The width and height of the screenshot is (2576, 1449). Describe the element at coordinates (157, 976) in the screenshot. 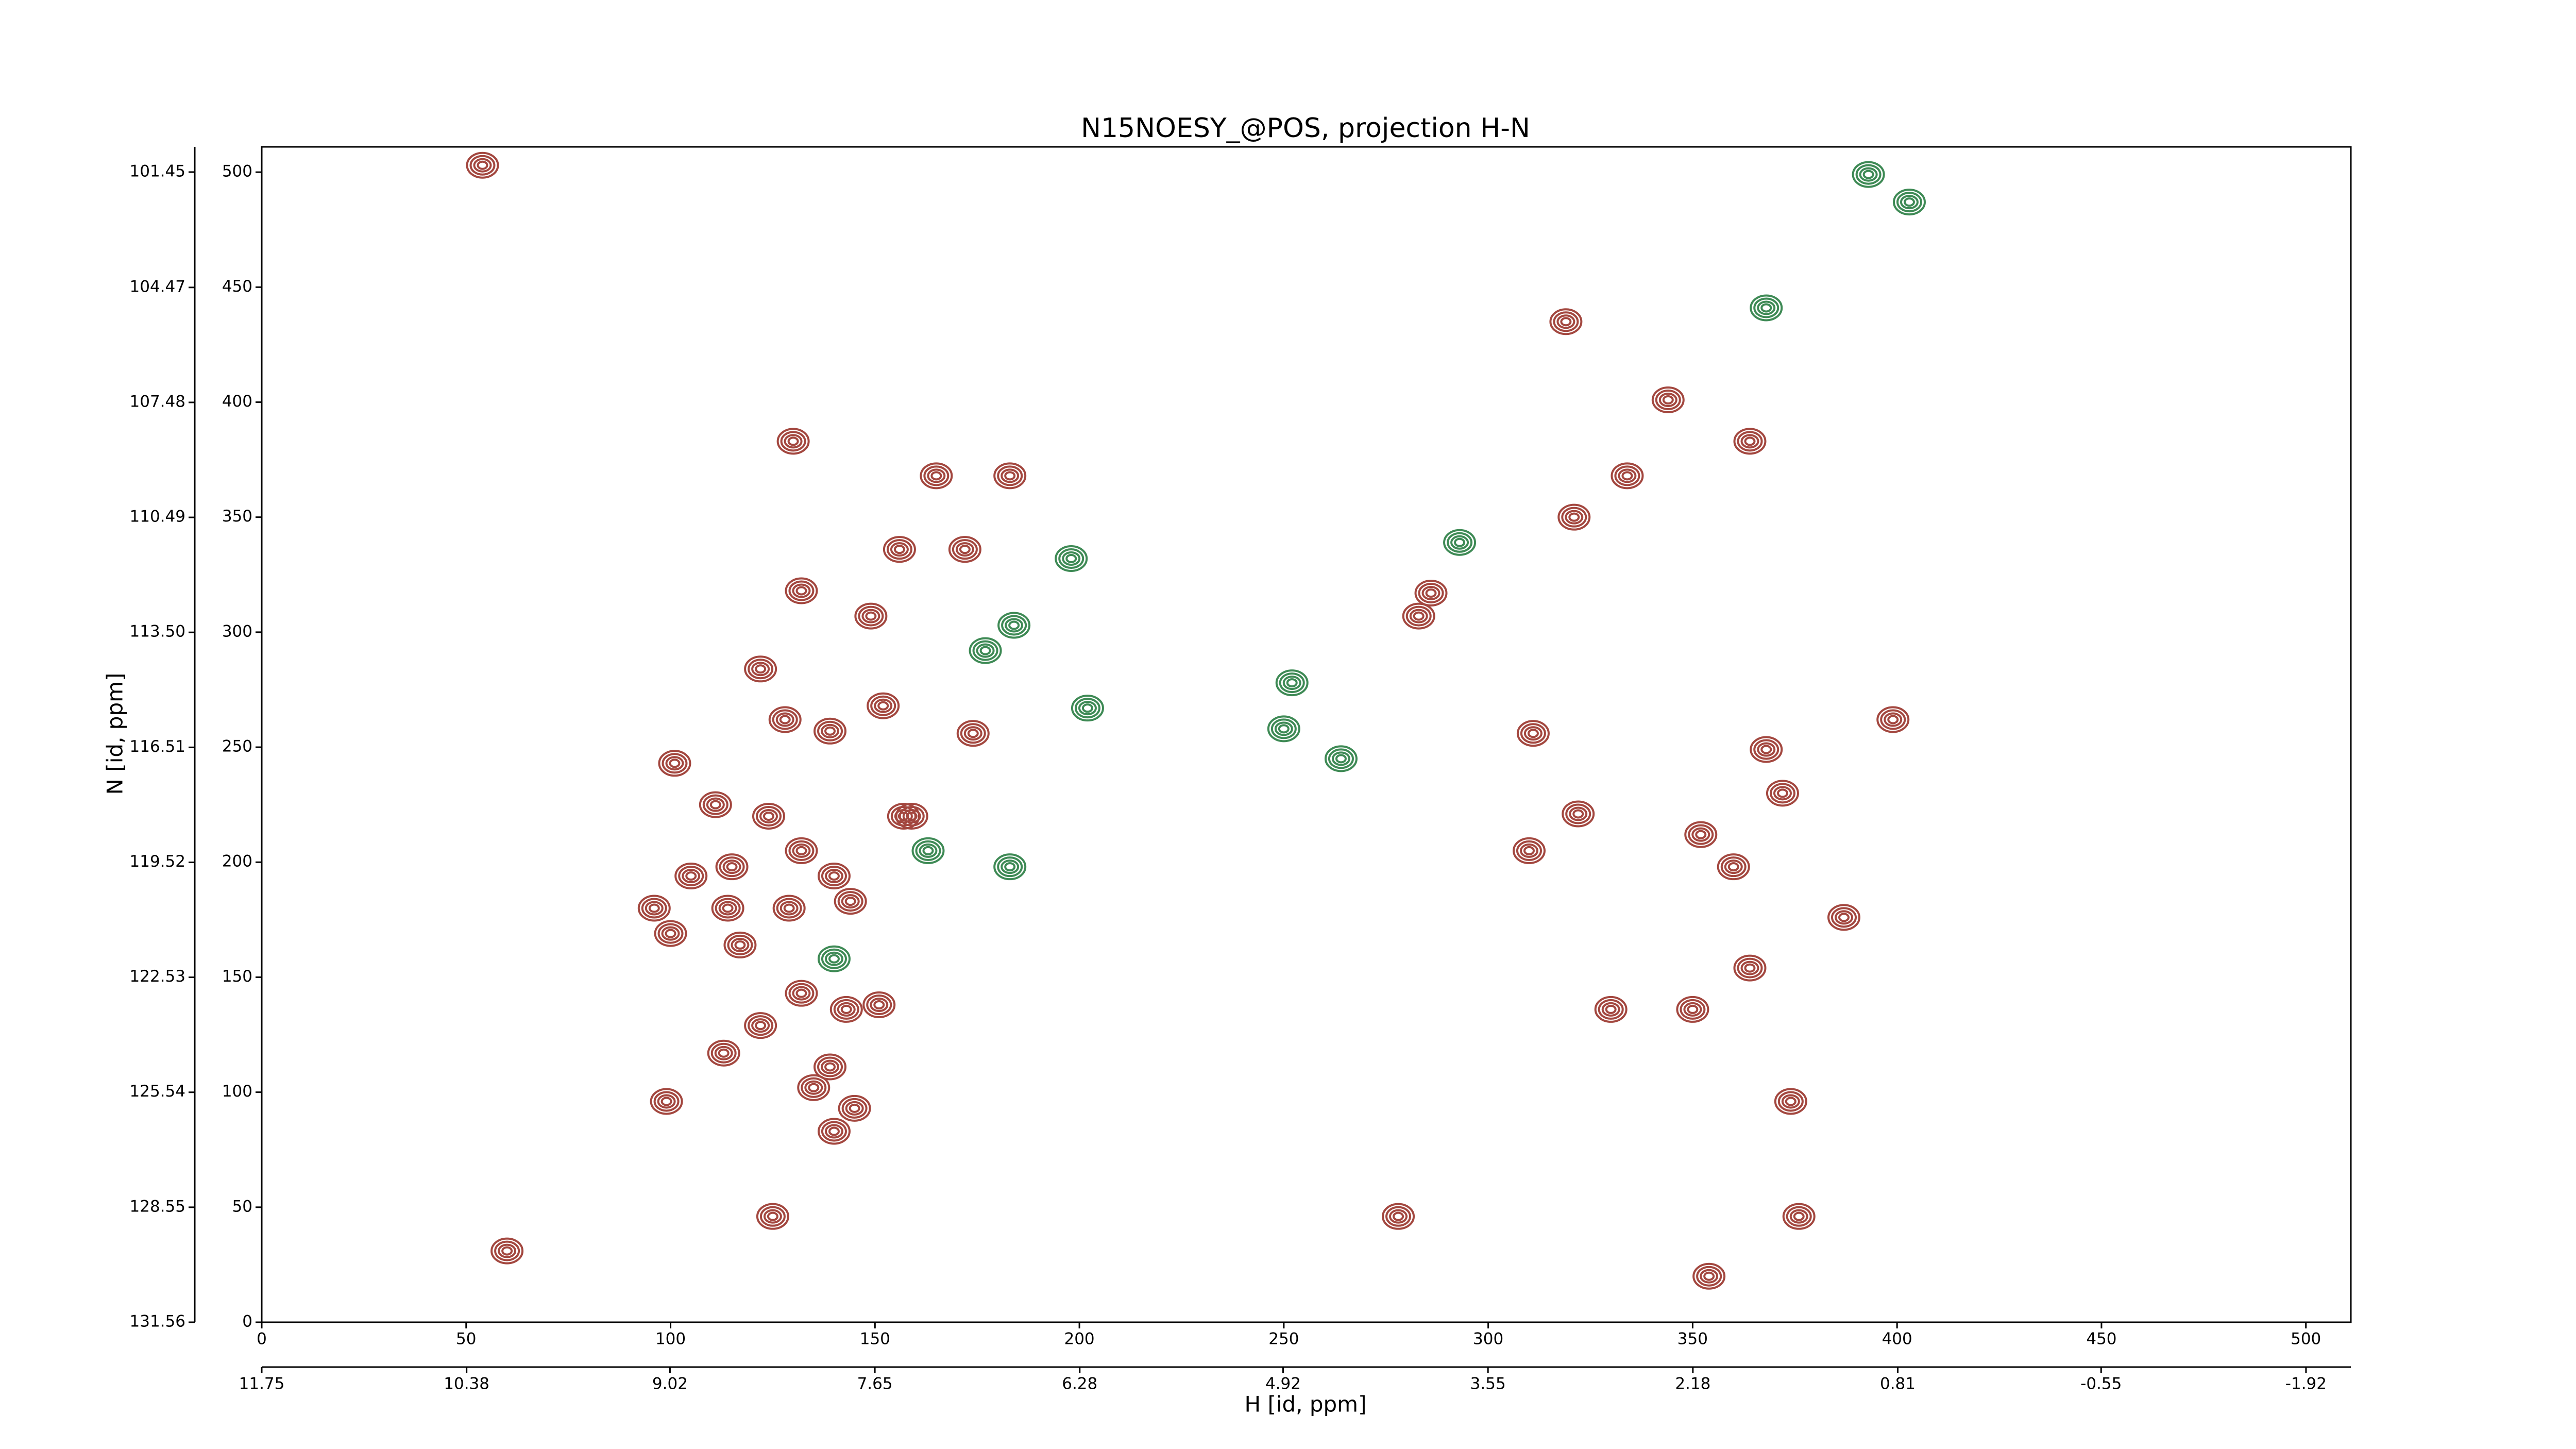

I see `y2-tick-label: 122.53` at that location.